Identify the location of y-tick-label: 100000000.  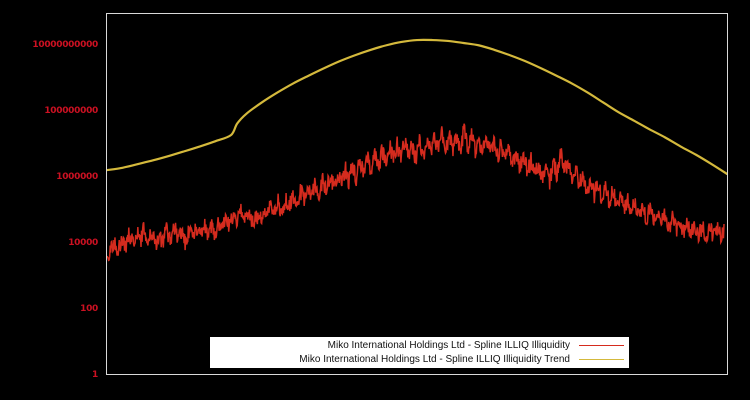
(71, 111).